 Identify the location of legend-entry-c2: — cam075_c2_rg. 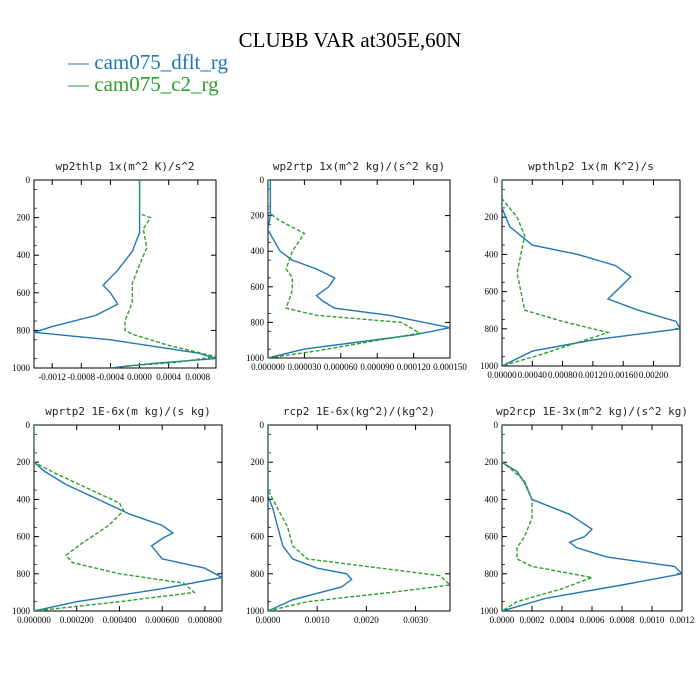
(143, 84).